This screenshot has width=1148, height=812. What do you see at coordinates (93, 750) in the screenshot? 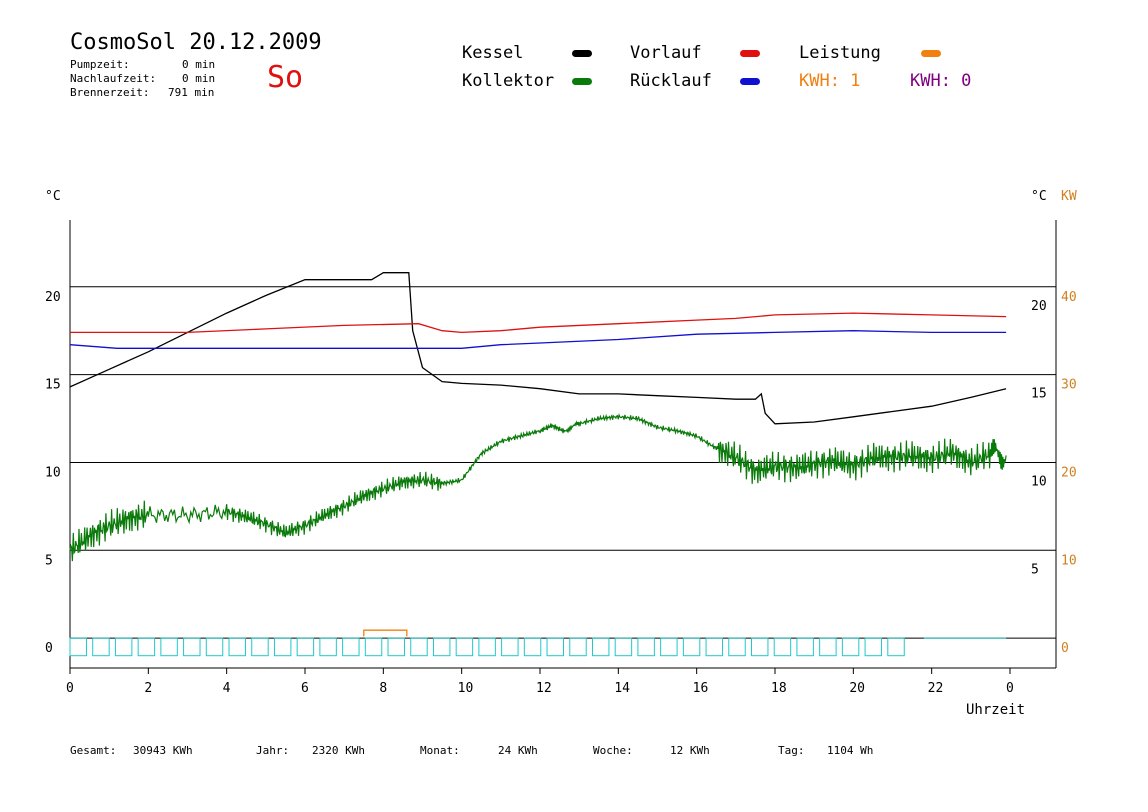
I see `footer-gesamt-label: Gesamt:` at bounding box center [93, 750].